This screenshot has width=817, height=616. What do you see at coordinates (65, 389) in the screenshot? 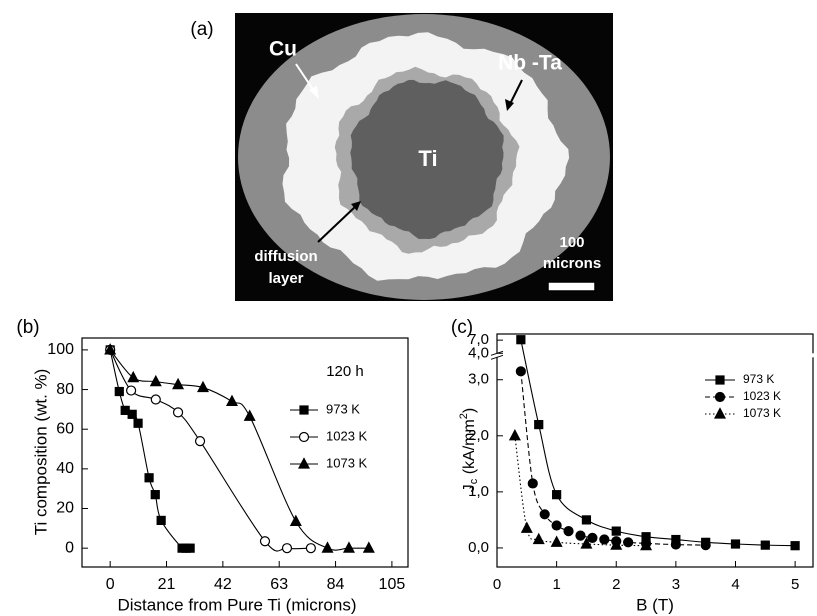
I see `y-tick-label: 80` at bounding box center [65, 389].